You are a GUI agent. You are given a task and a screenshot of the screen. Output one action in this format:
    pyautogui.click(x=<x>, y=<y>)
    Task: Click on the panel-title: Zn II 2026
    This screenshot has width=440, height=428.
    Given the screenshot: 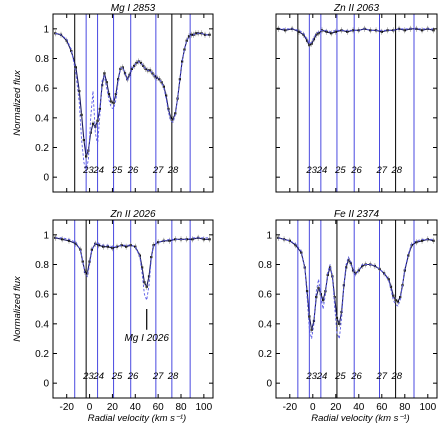 What is the action you would take?
    pyautogui.click(x=132, y=214)
    